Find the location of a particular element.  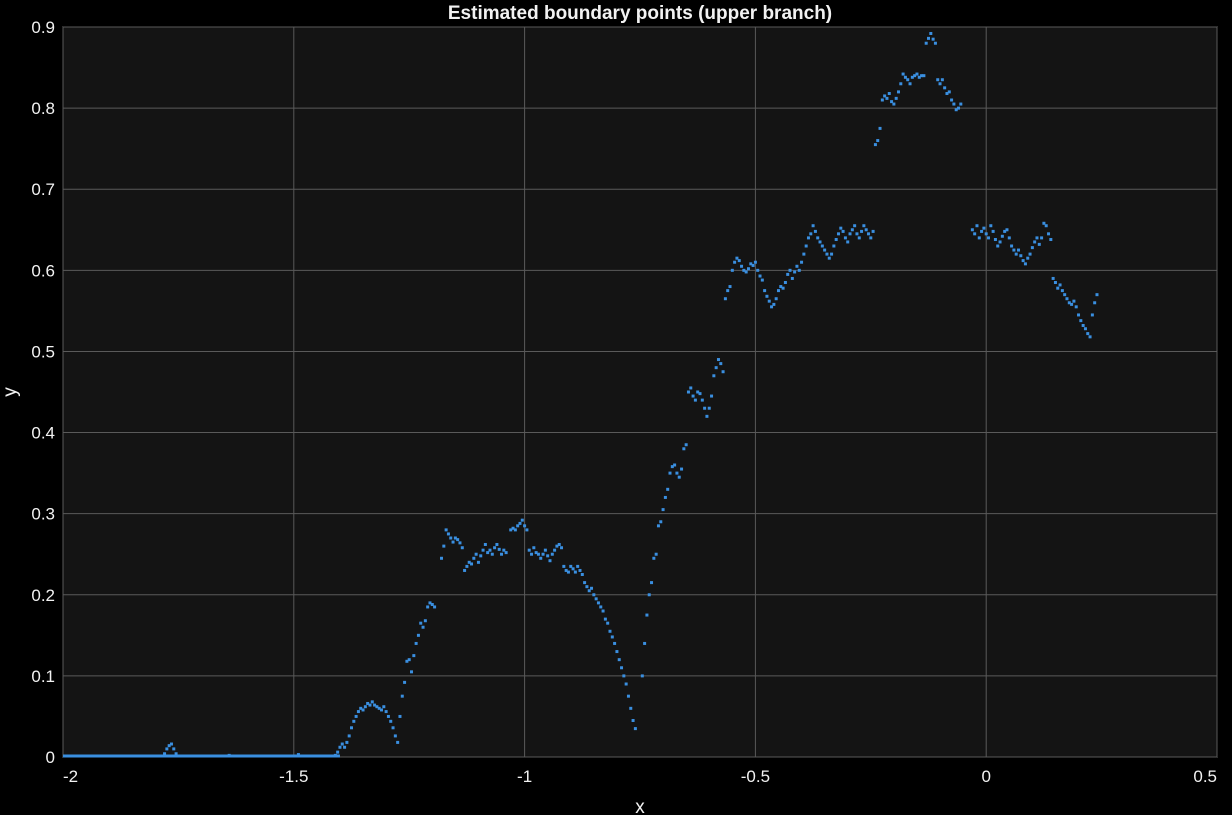

x-tick-label: -1 is located at coordinates (524, 776).